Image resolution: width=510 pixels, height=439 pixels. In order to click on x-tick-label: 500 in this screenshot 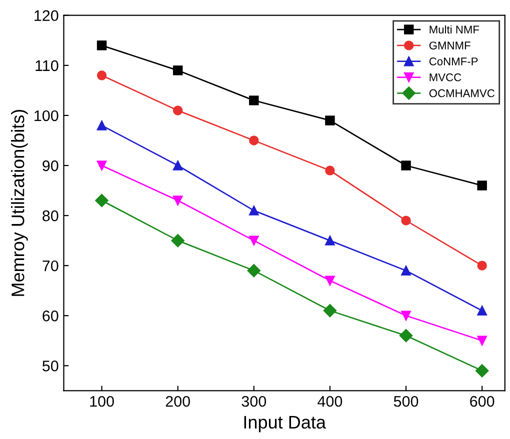, I will do `click(406, 401)`.